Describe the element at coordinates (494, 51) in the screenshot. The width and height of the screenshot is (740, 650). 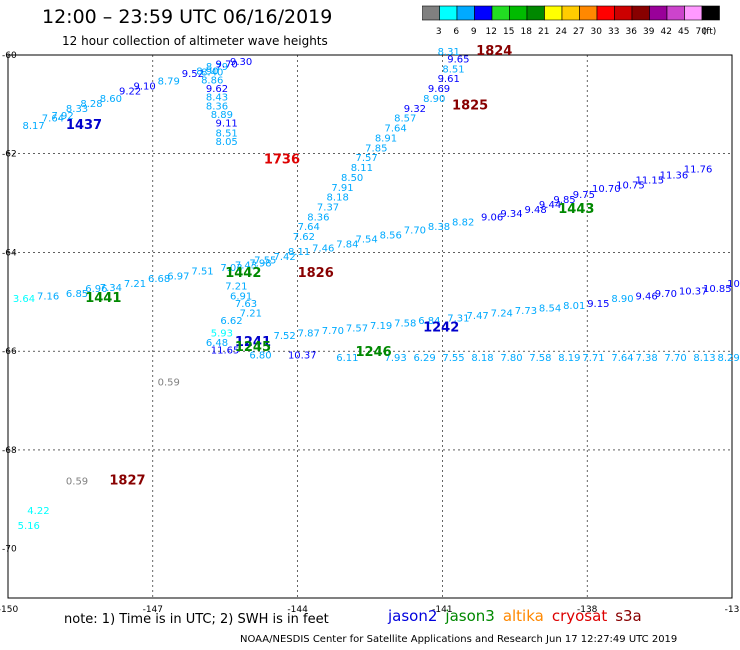
I see `pass-time-label: 1824` at that location.